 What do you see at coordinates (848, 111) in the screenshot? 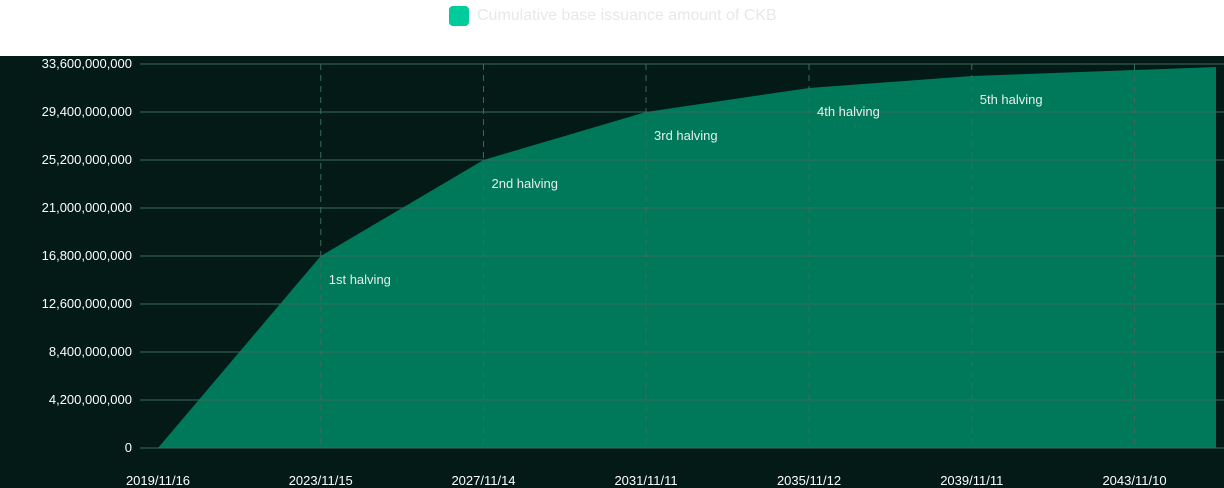
I see `halving-annotation: 4th halving` at bounding box center [848, 111].